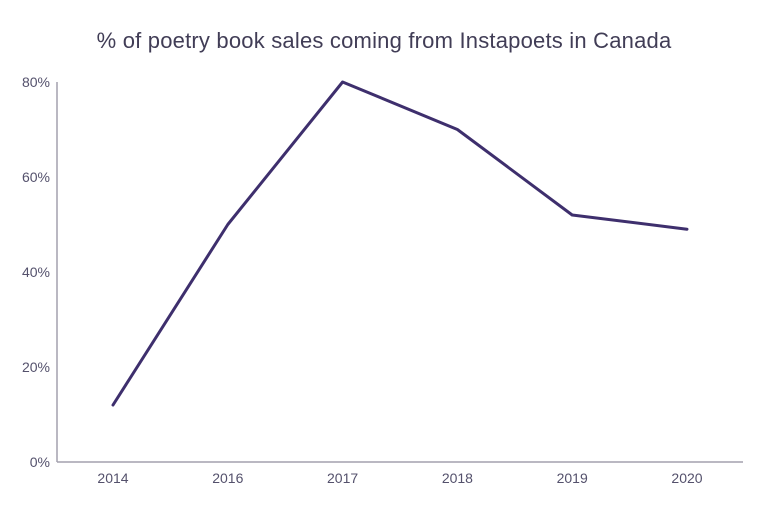 This screenshot has height=512, width=768. Describe the element at coordinates (36, 272) in the screenshot. I see `y-tick-label: 40%` at that location.